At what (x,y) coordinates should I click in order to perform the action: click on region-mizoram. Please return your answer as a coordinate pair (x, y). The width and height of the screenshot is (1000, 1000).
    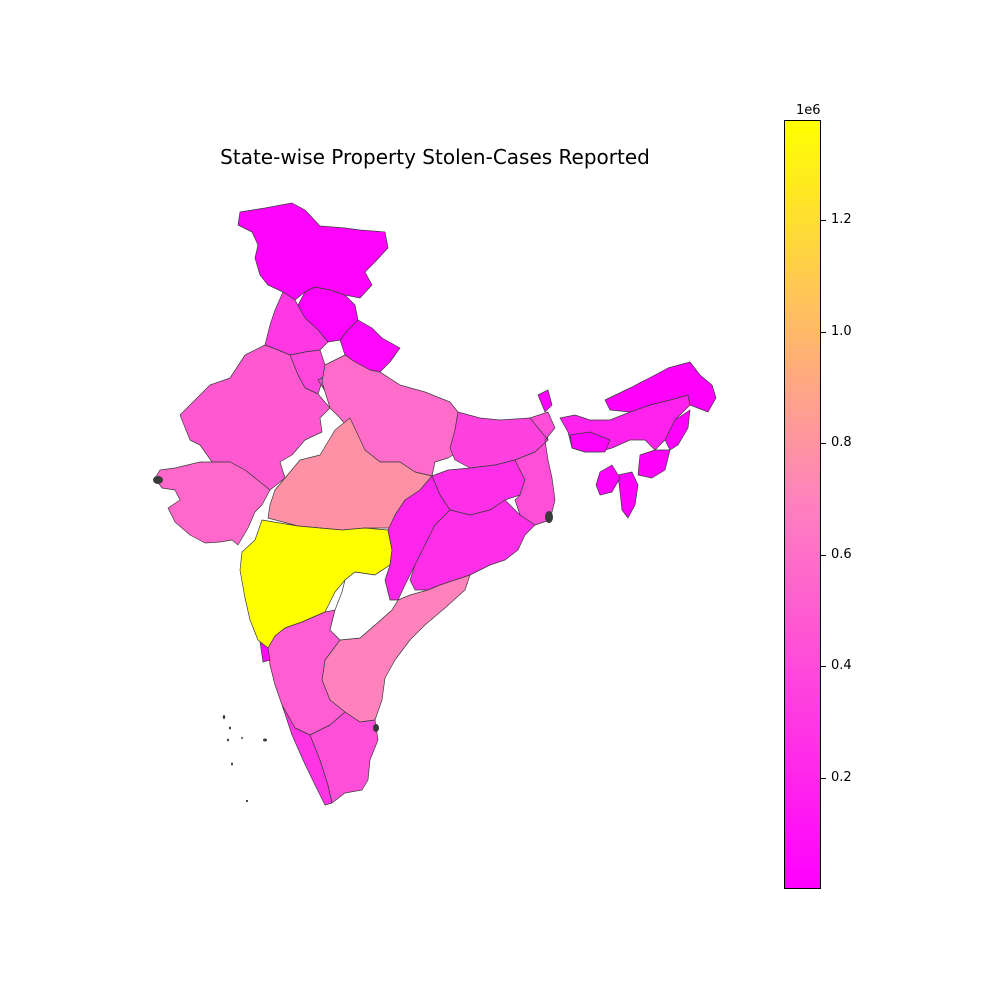
    Looking at the image, I should click on (628, 495).